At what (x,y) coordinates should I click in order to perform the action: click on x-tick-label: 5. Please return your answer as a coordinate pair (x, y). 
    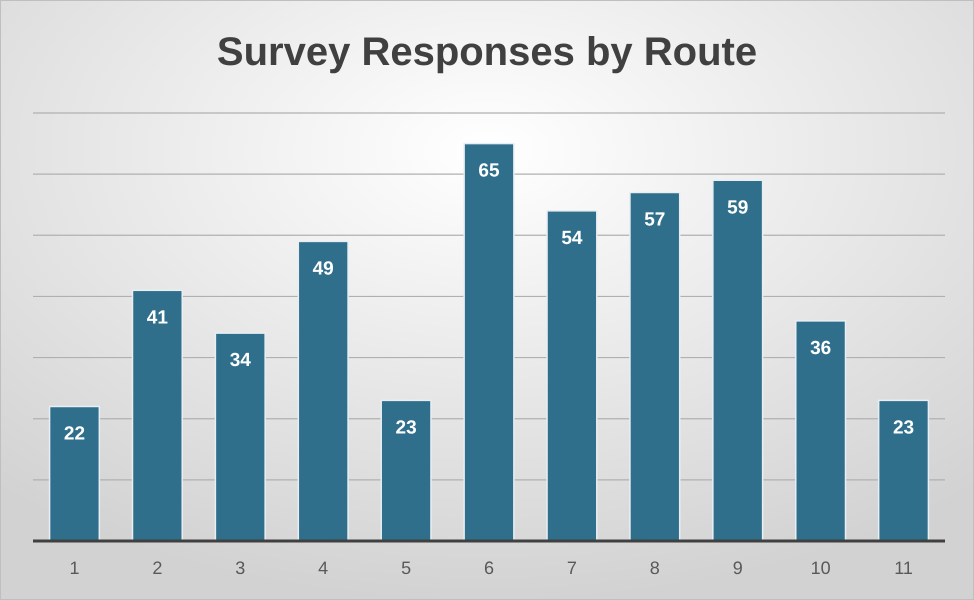
    Looking at the image, I should click on (406, 568).